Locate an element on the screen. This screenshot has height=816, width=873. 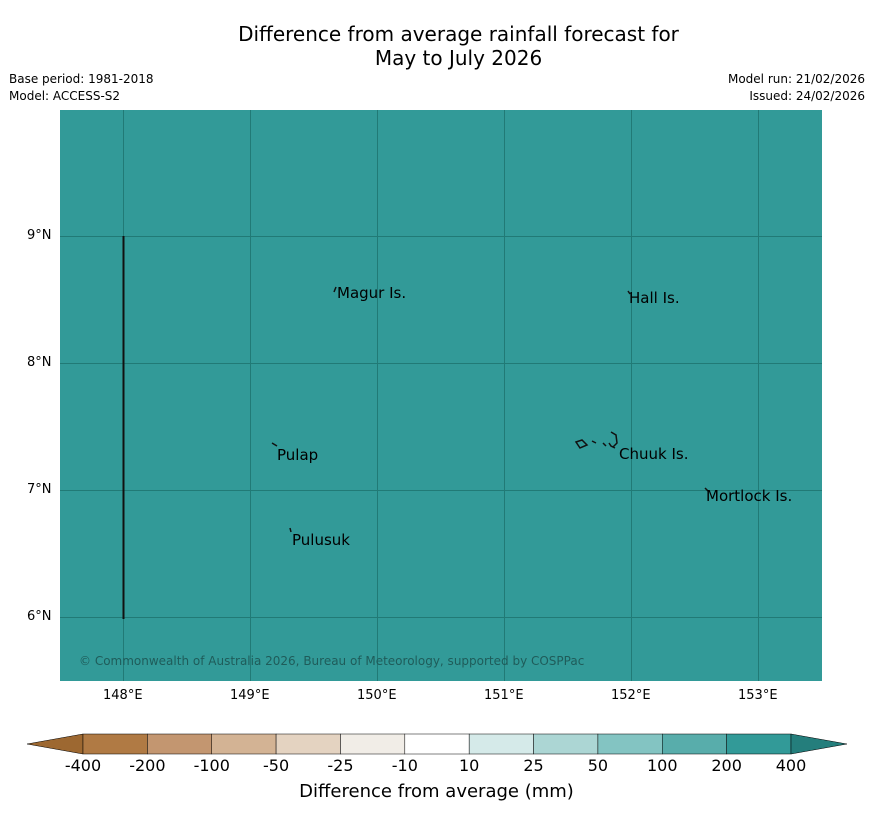
colorbar is located at coordinates (437, 744).